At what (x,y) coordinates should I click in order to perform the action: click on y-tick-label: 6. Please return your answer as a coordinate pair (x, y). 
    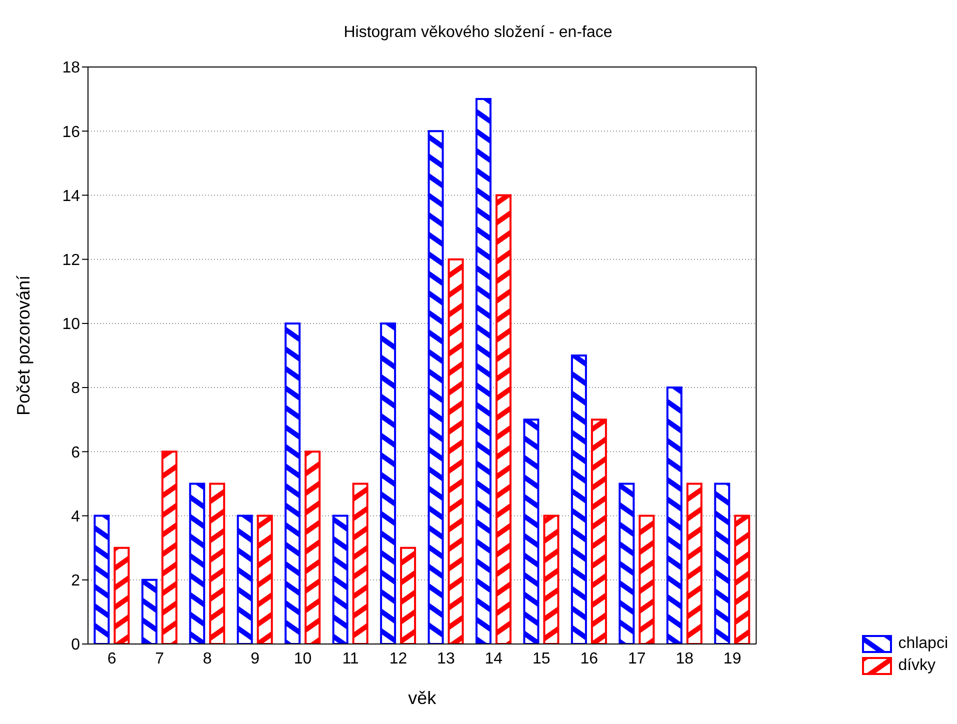
    Looking at the image, I should click on (75, 453).